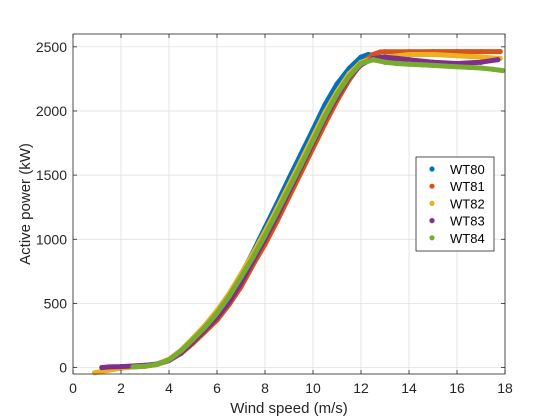 This screenshot has width=560, height=420. Describe the element at coordinates (289, 408) in the screenshot. I see `x-axis-label: Wind speed (m/s)` at that location.